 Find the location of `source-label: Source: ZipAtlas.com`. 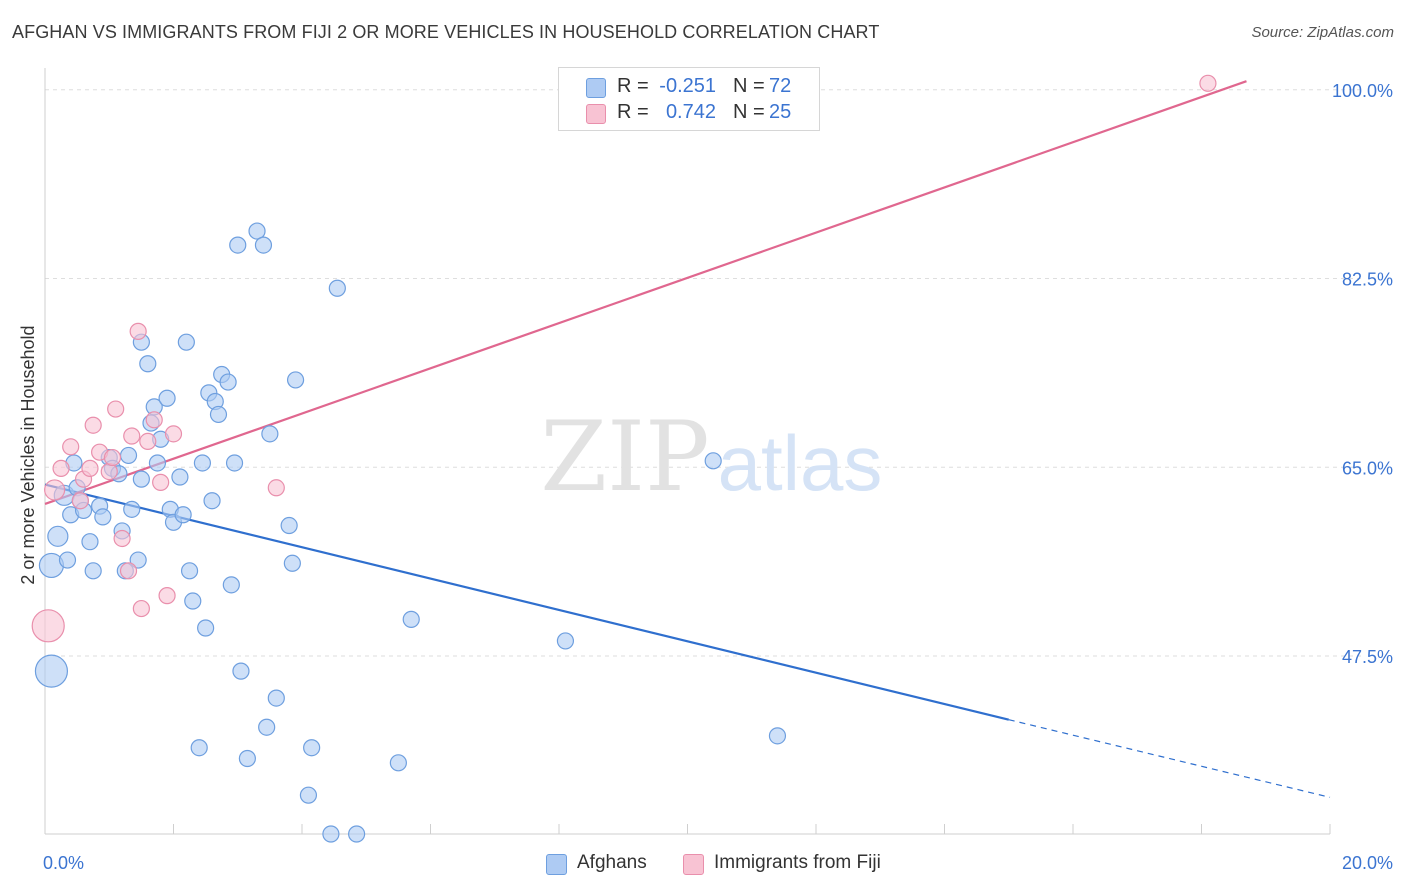

source-label: Source: ZipAtlas.com is located at coordinates (1322, 32).